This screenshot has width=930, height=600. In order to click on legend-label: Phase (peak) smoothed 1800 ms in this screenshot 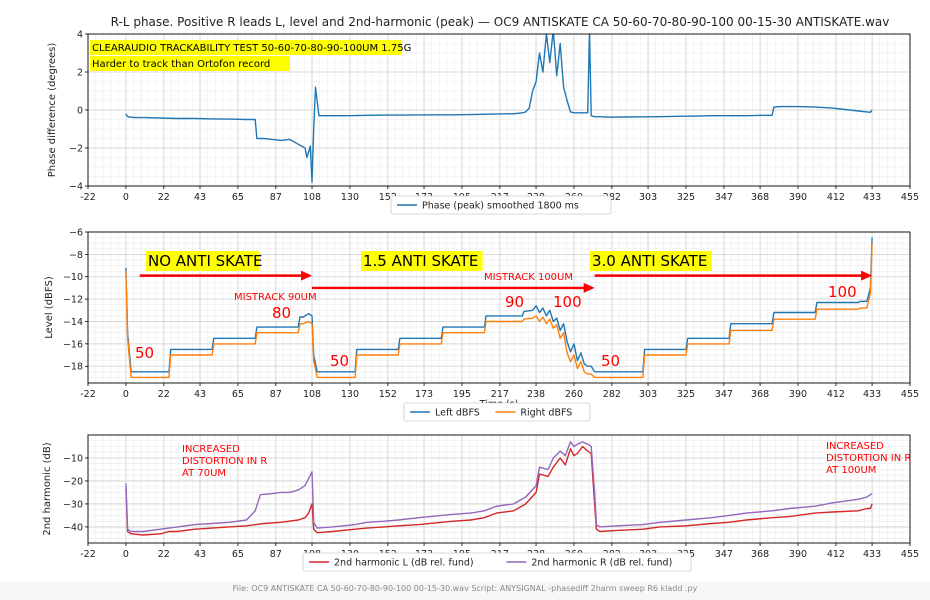, I will do `click(500, 206)`.